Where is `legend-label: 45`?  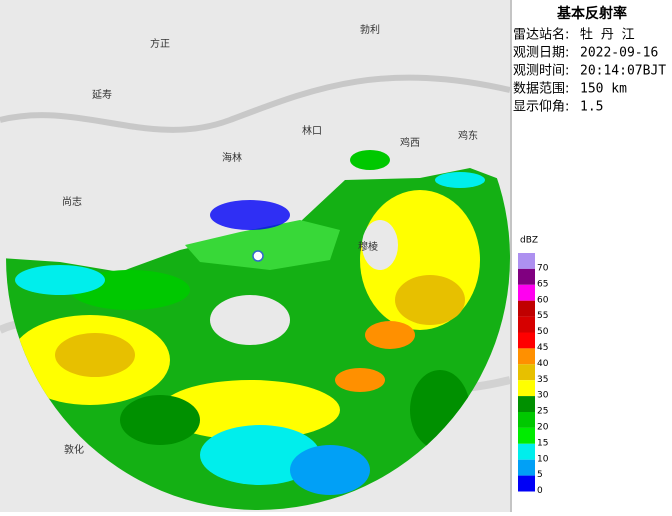
legend-label: 45 is located at coordinates (542, 348).